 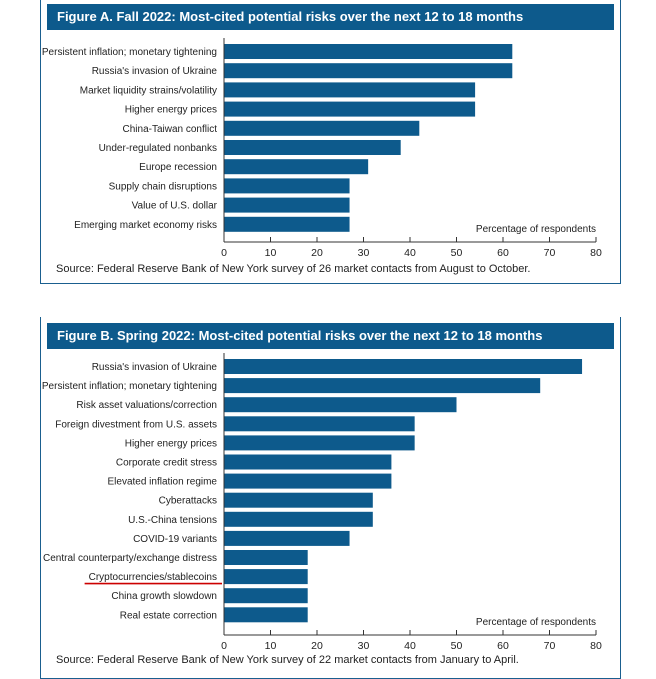 I want to click on category-label: U.S.-China tensions, so click(x=172, y=520).